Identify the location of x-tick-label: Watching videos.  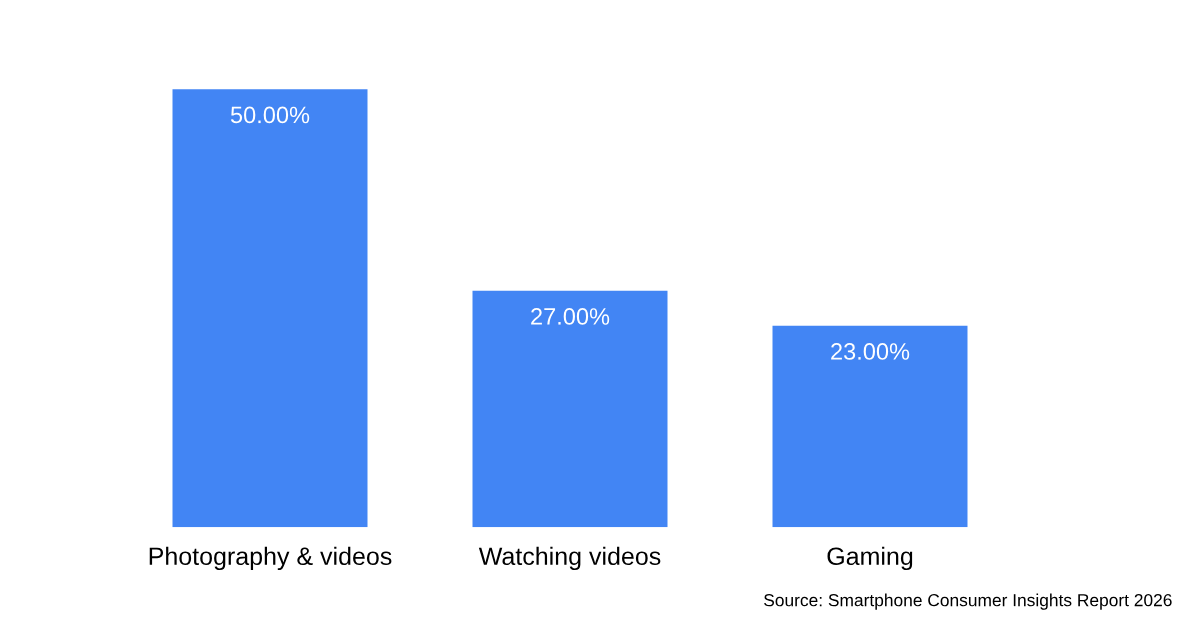
(569, 558).